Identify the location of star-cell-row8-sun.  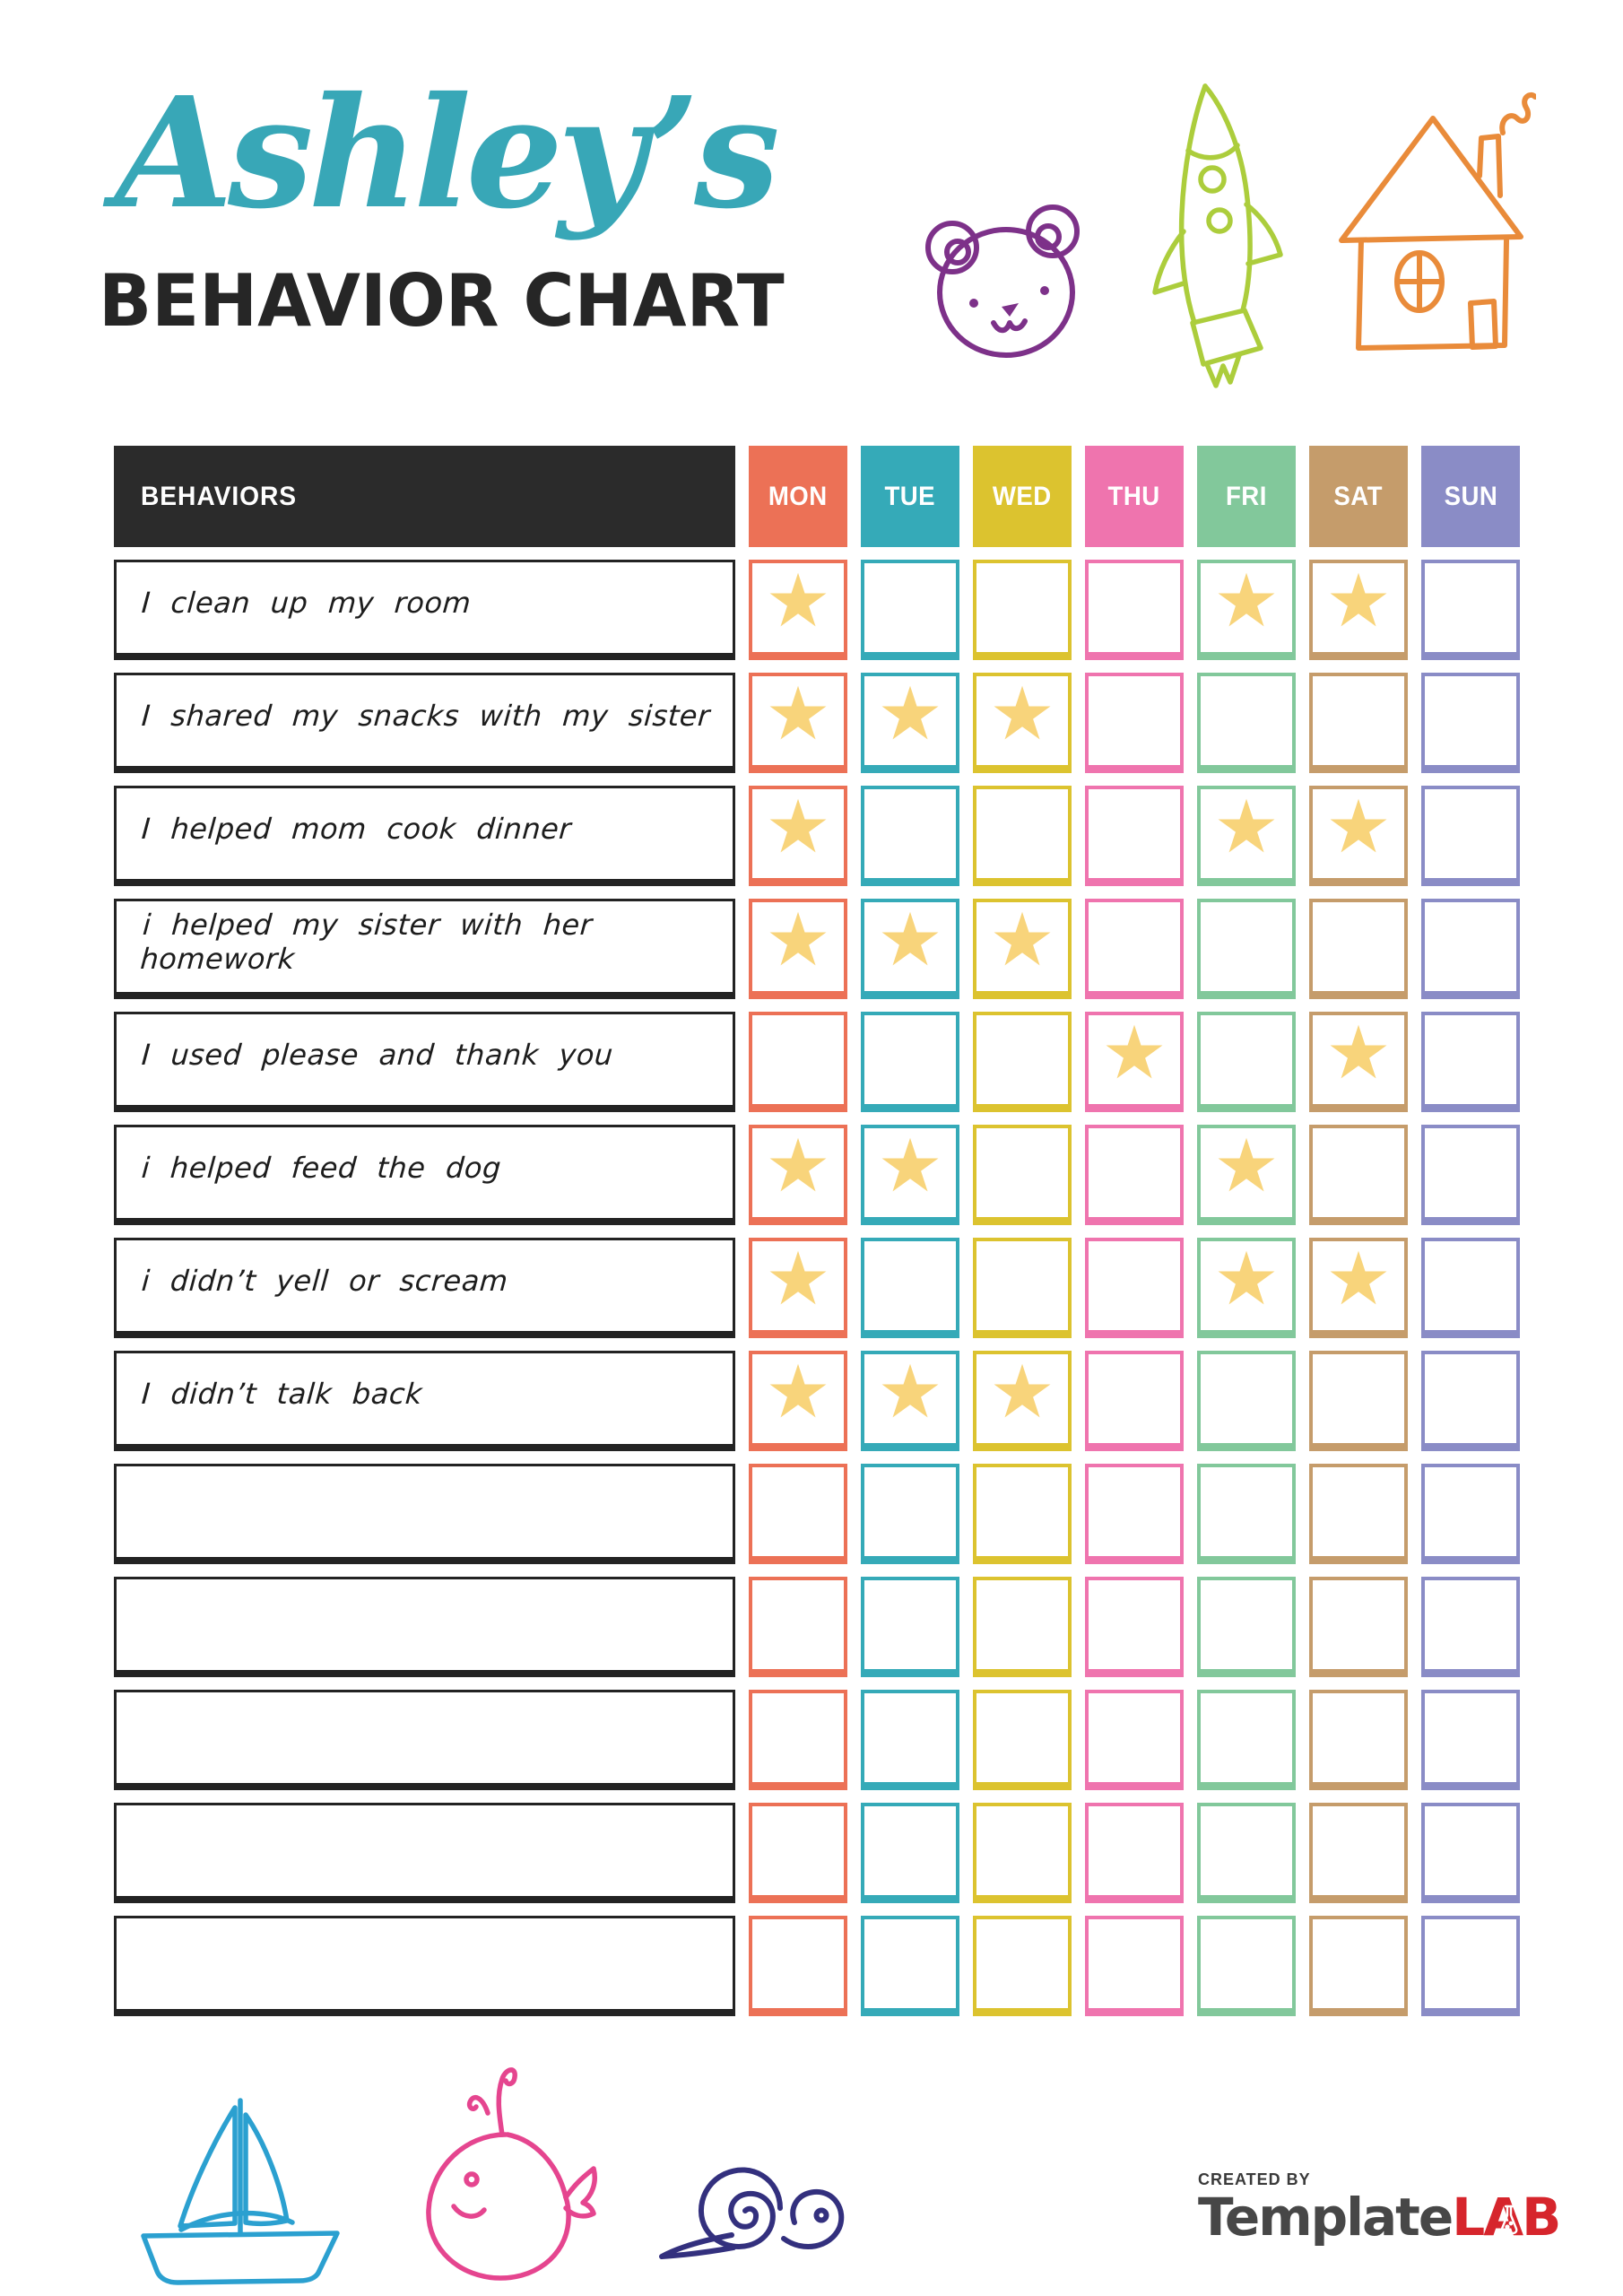
(1470, 1401).